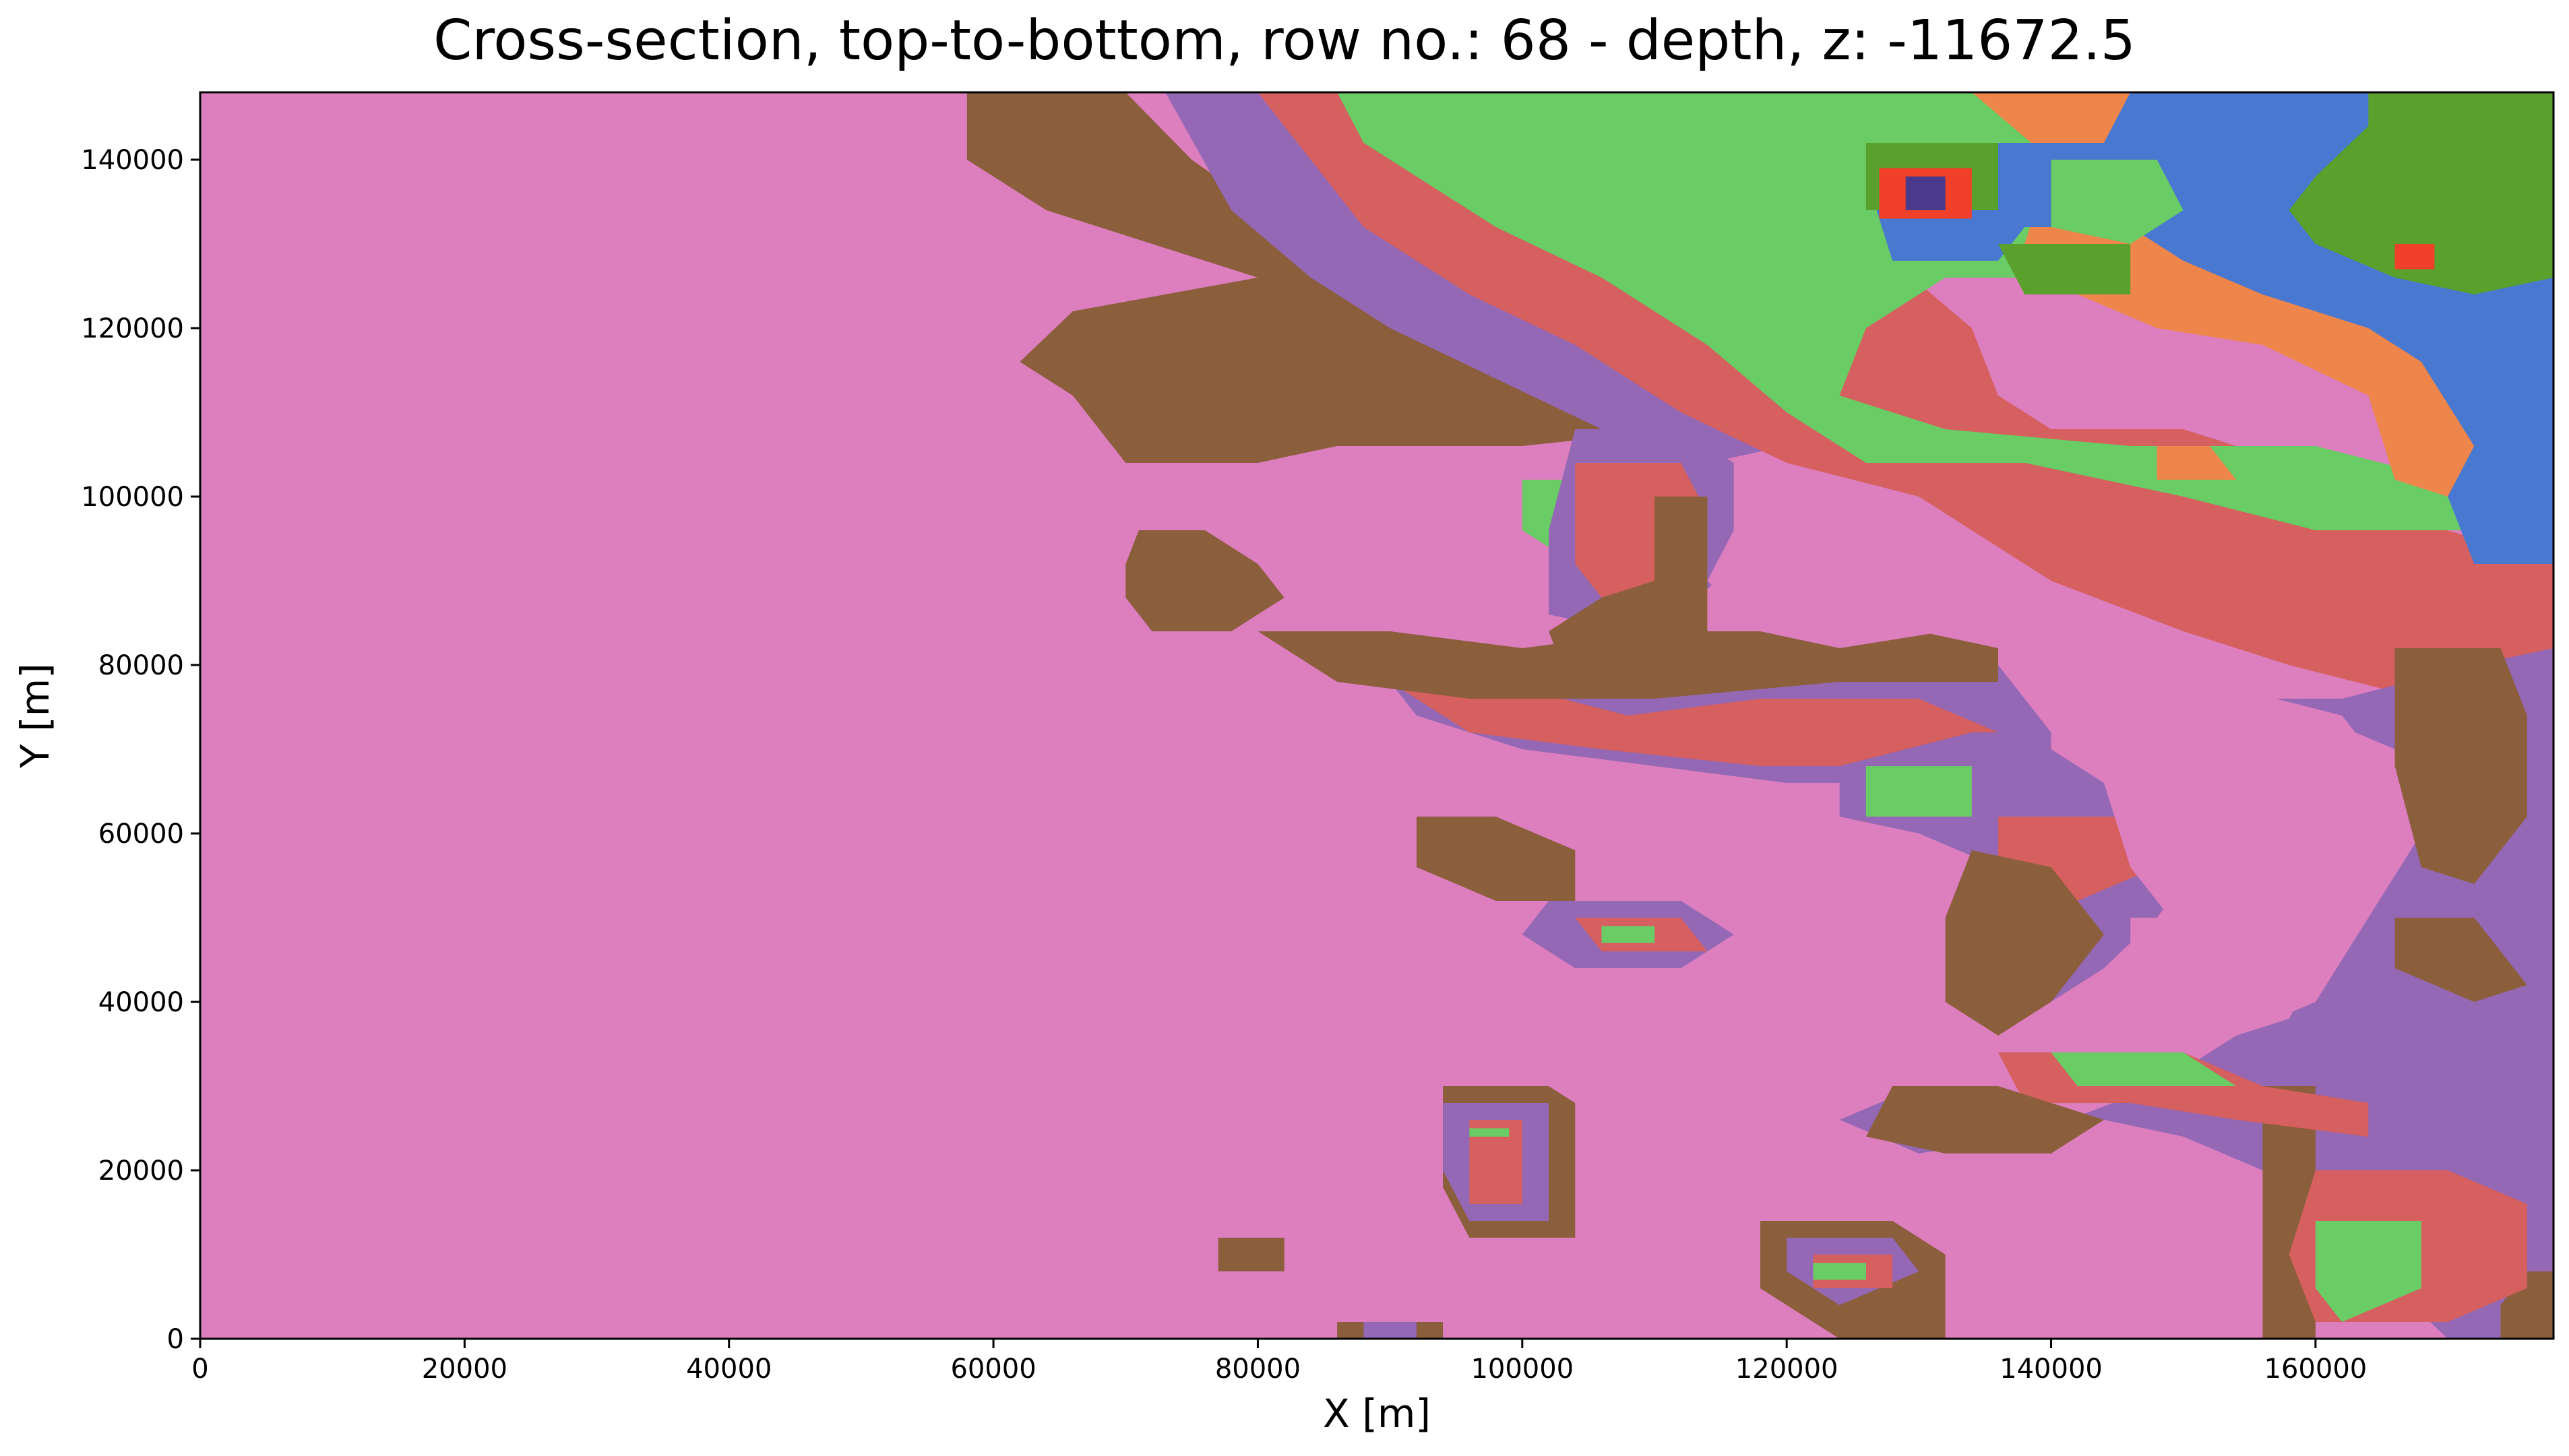 The height and width of the screenshot is (1456, 2569). What do you see at coordinates (141, 1003) in the screenshot?
I see `y-tick-label: 40000` at bounding box center [141, 1003].